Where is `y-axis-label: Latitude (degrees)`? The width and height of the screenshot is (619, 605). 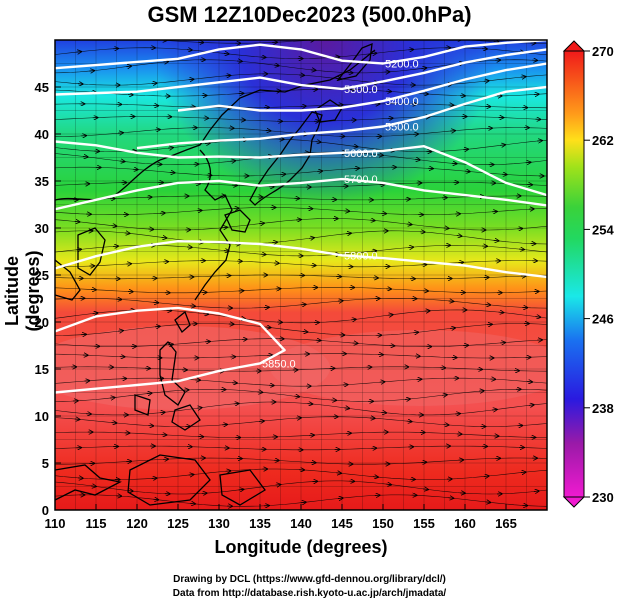 y-axis-label: Latitude (degrees) is located at coordinates (22, 291).